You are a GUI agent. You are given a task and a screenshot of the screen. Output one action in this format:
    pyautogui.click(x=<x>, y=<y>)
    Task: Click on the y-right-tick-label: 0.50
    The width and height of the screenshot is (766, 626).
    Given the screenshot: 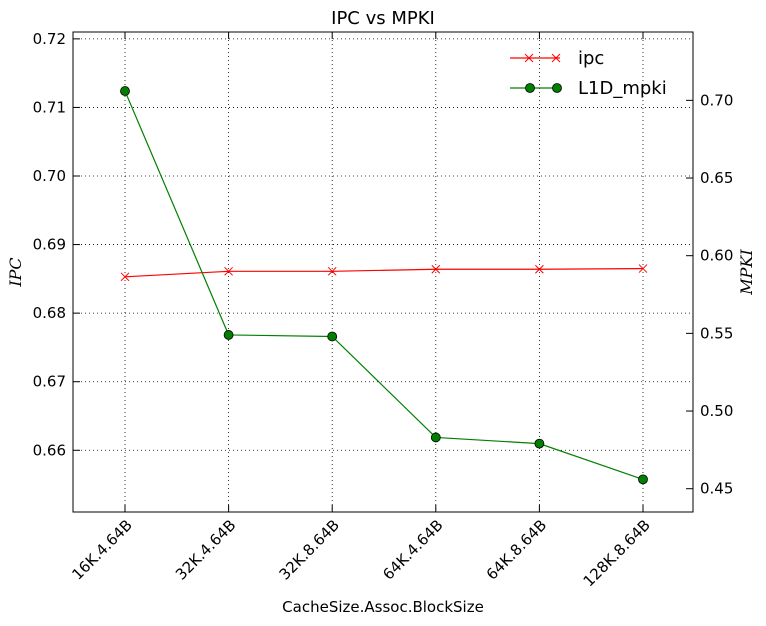 What is the action you would take?
    pyautogui.click(x=716, y=411)
    